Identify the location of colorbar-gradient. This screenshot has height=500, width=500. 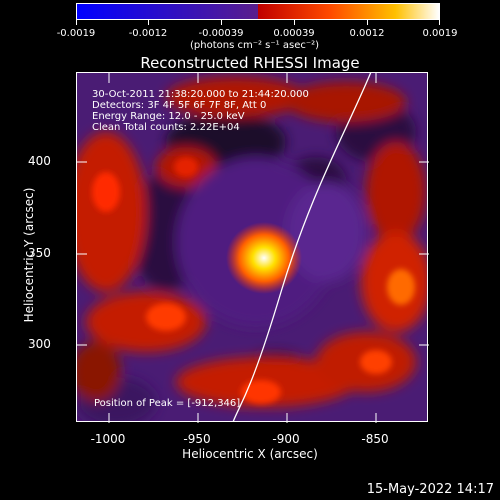
(258, 11).